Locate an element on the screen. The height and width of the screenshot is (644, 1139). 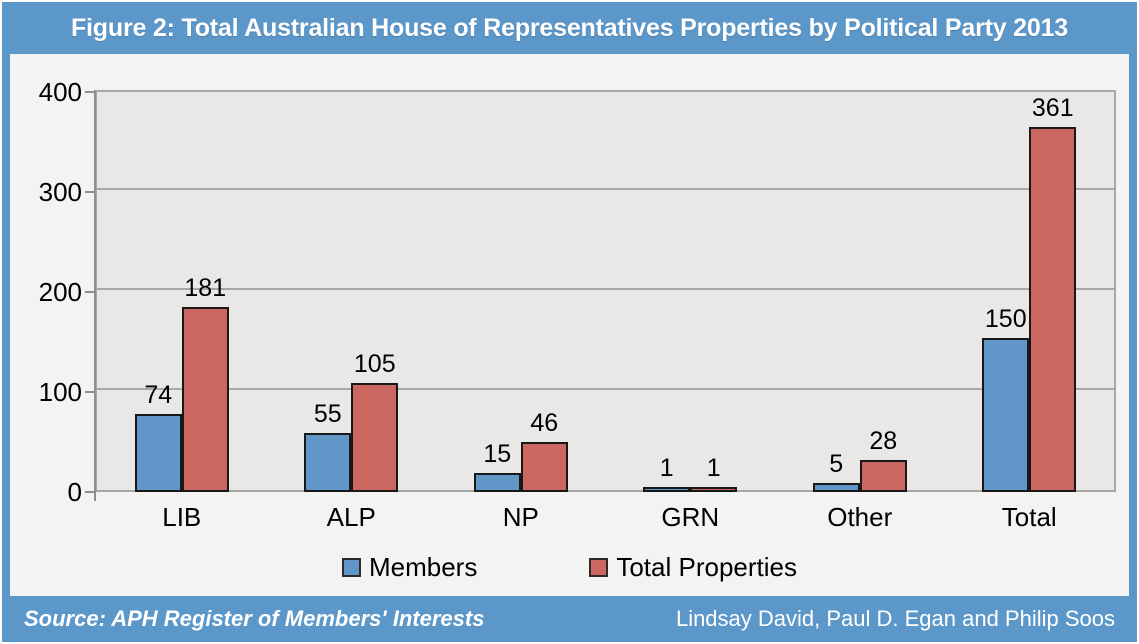
bar-group-lib: 74 181 is located at coordinates (182, 383).